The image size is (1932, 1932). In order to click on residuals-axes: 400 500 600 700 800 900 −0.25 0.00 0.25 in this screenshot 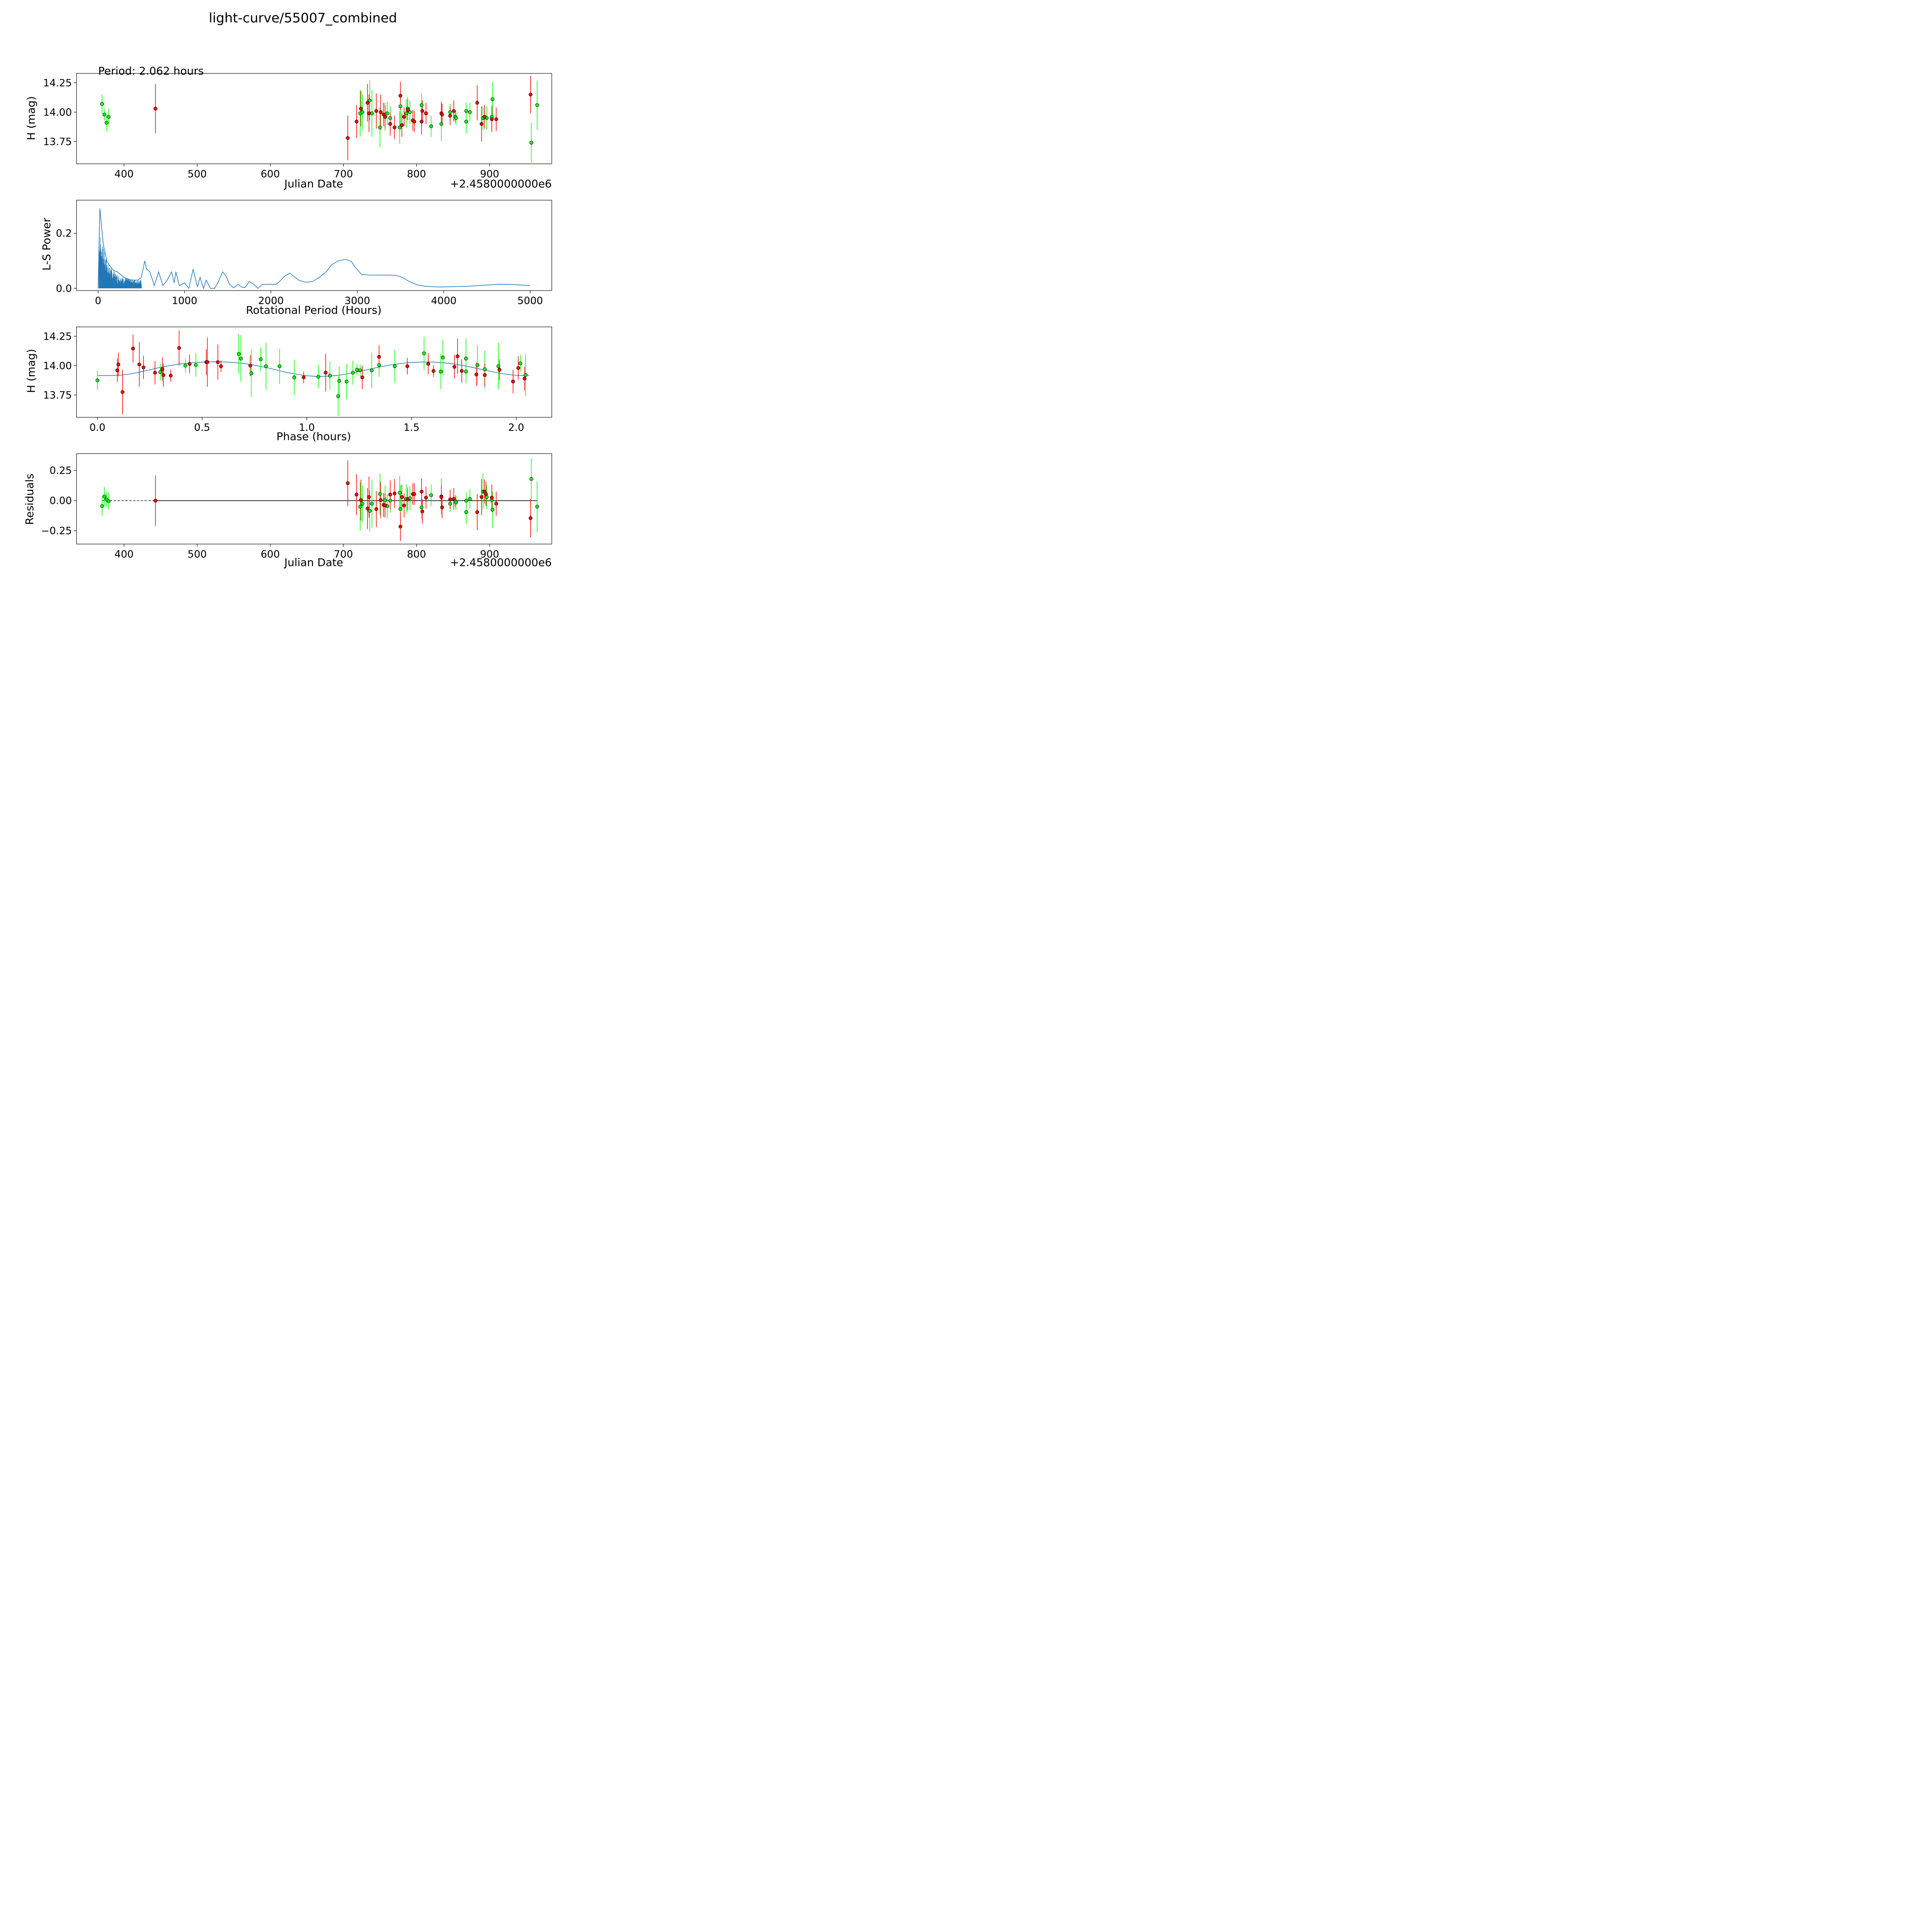, I will do `click(296, 507)`.